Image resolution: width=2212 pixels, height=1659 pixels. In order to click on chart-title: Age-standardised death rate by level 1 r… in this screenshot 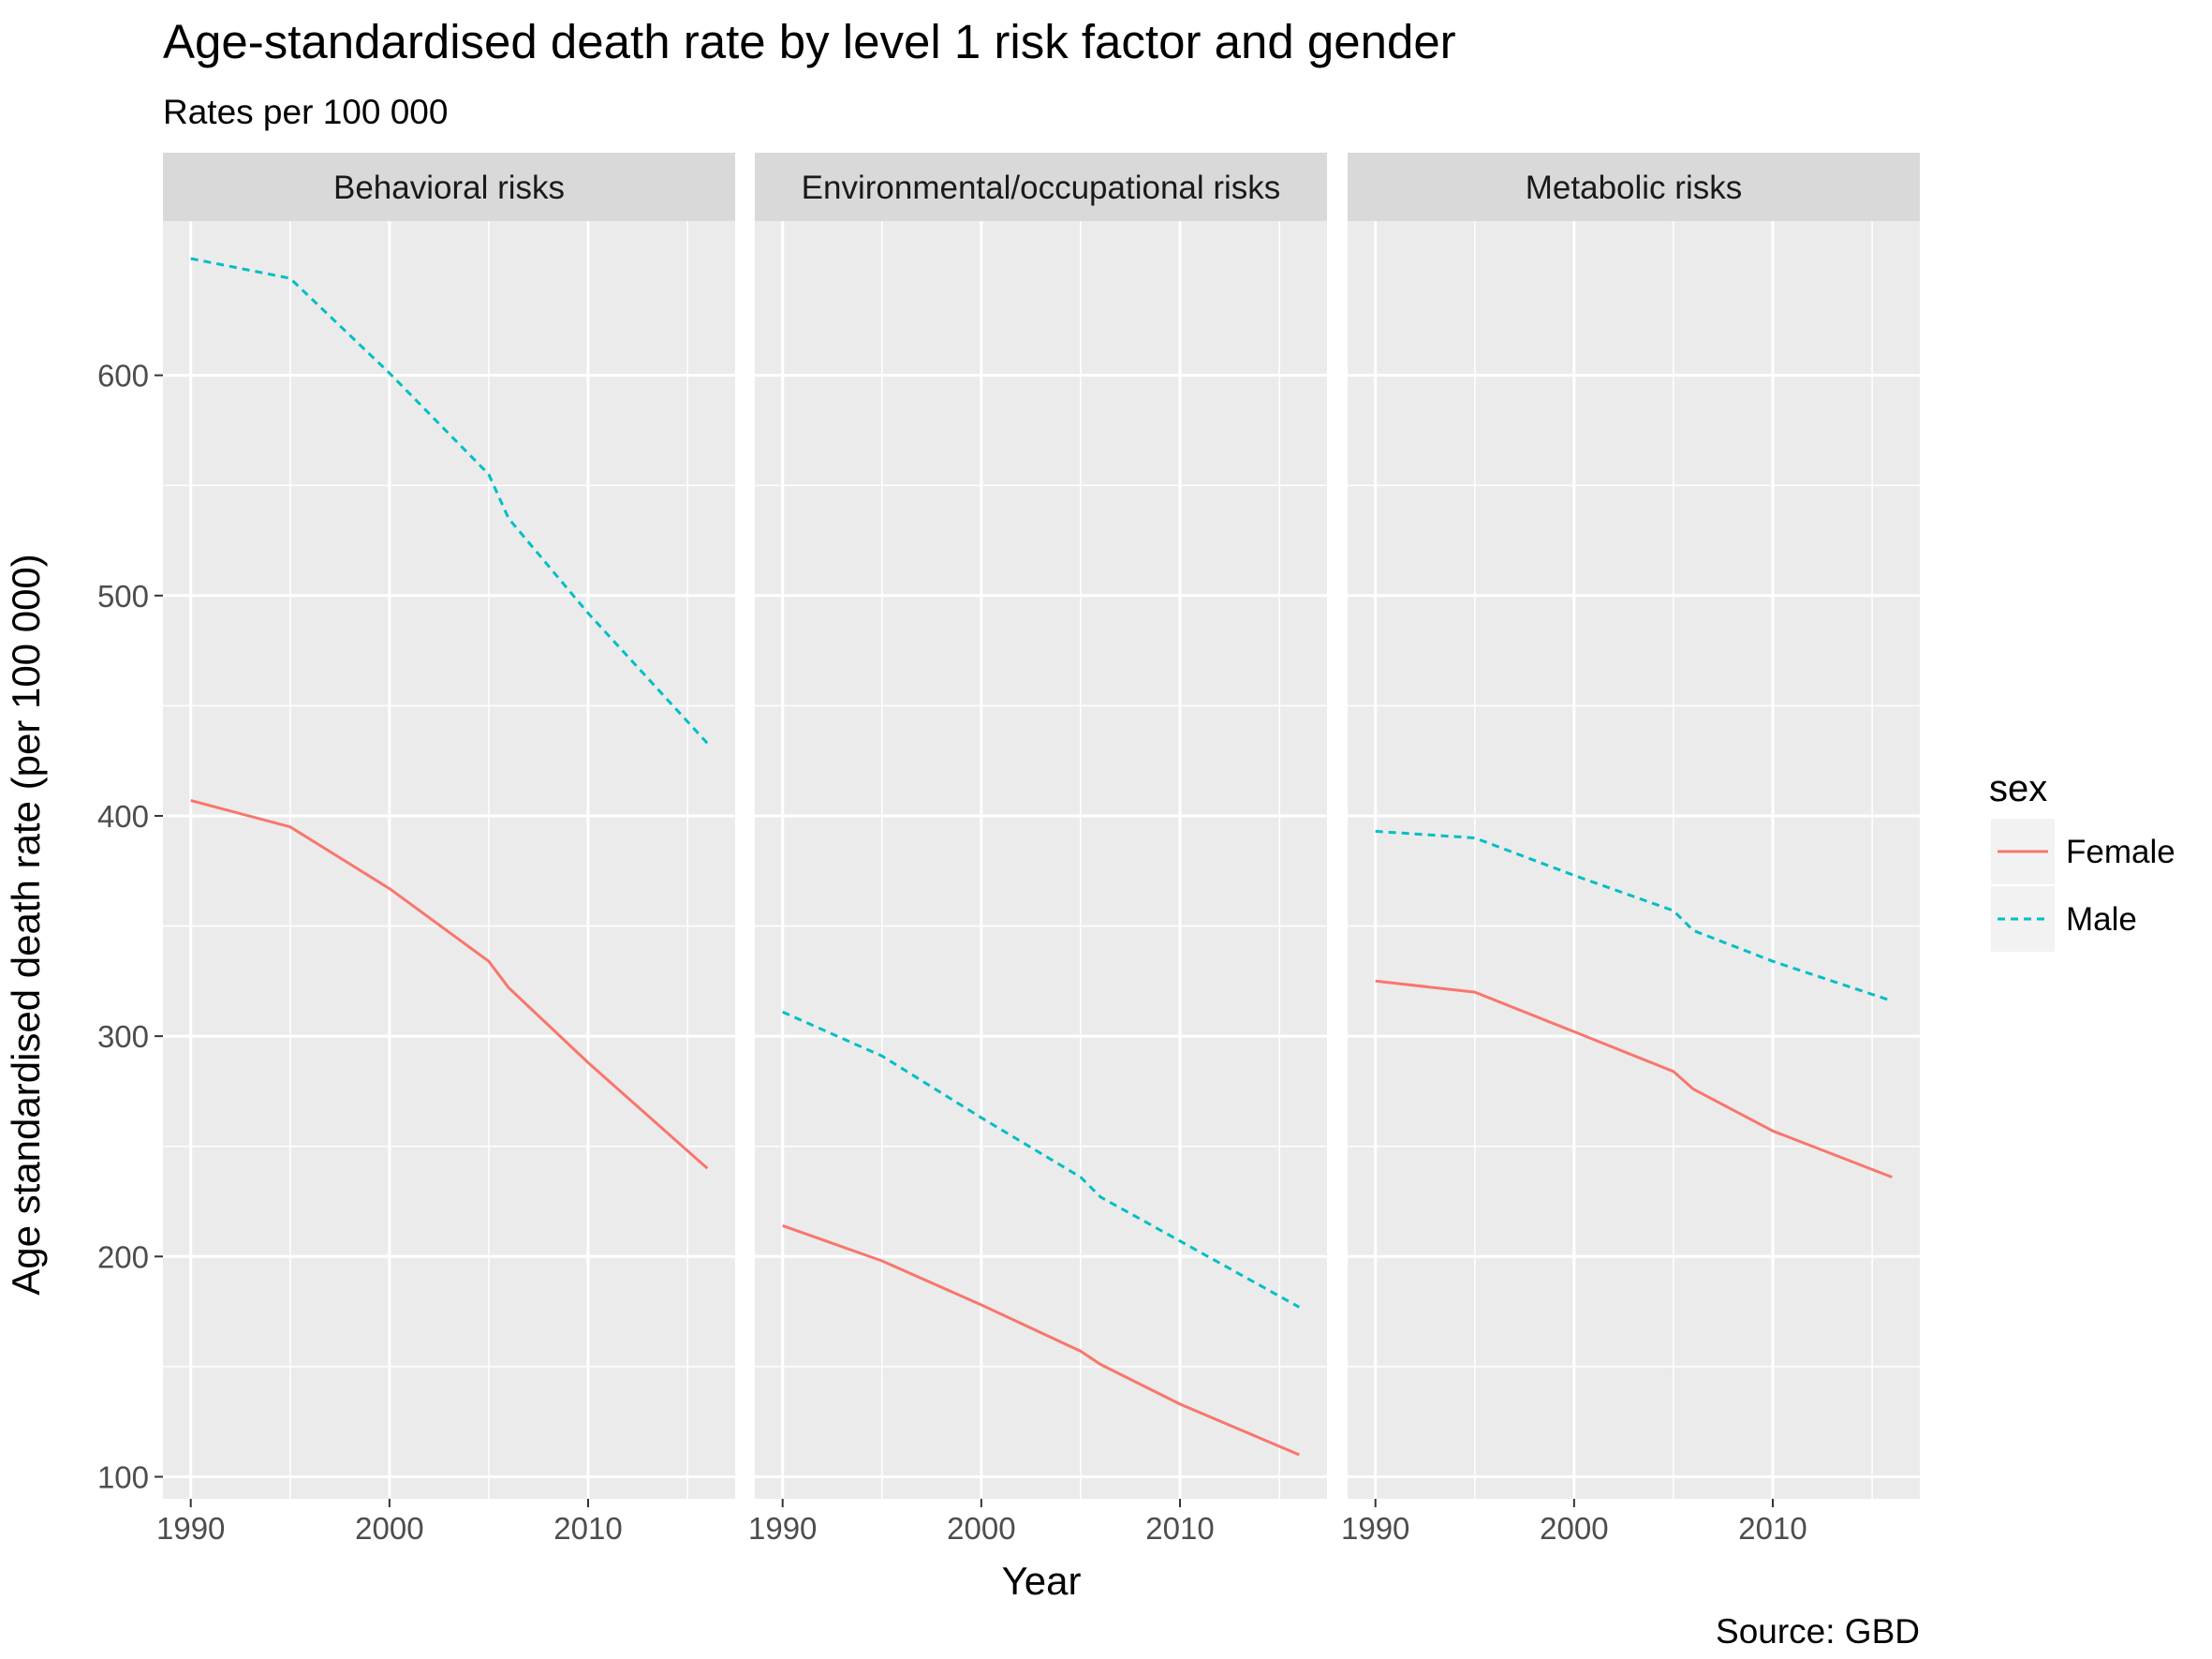, I will do `click(809, 42)`.